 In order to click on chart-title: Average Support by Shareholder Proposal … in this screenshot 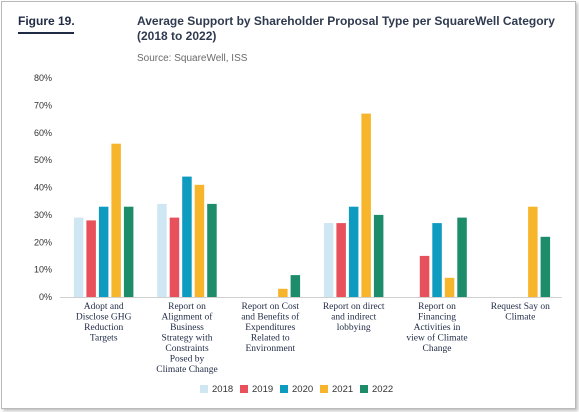, I will do `click(346, 28)`.